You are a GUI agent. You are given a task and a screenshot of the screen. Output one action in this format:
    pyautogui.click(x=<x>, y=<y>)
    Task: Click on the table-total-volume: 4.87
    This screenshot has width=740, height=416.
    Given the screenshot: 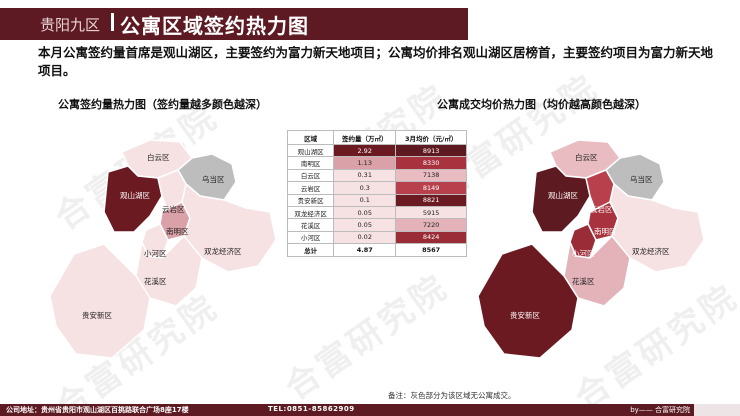 What is the action you would take?
    pyautogui.click(x=365, y=250)
    